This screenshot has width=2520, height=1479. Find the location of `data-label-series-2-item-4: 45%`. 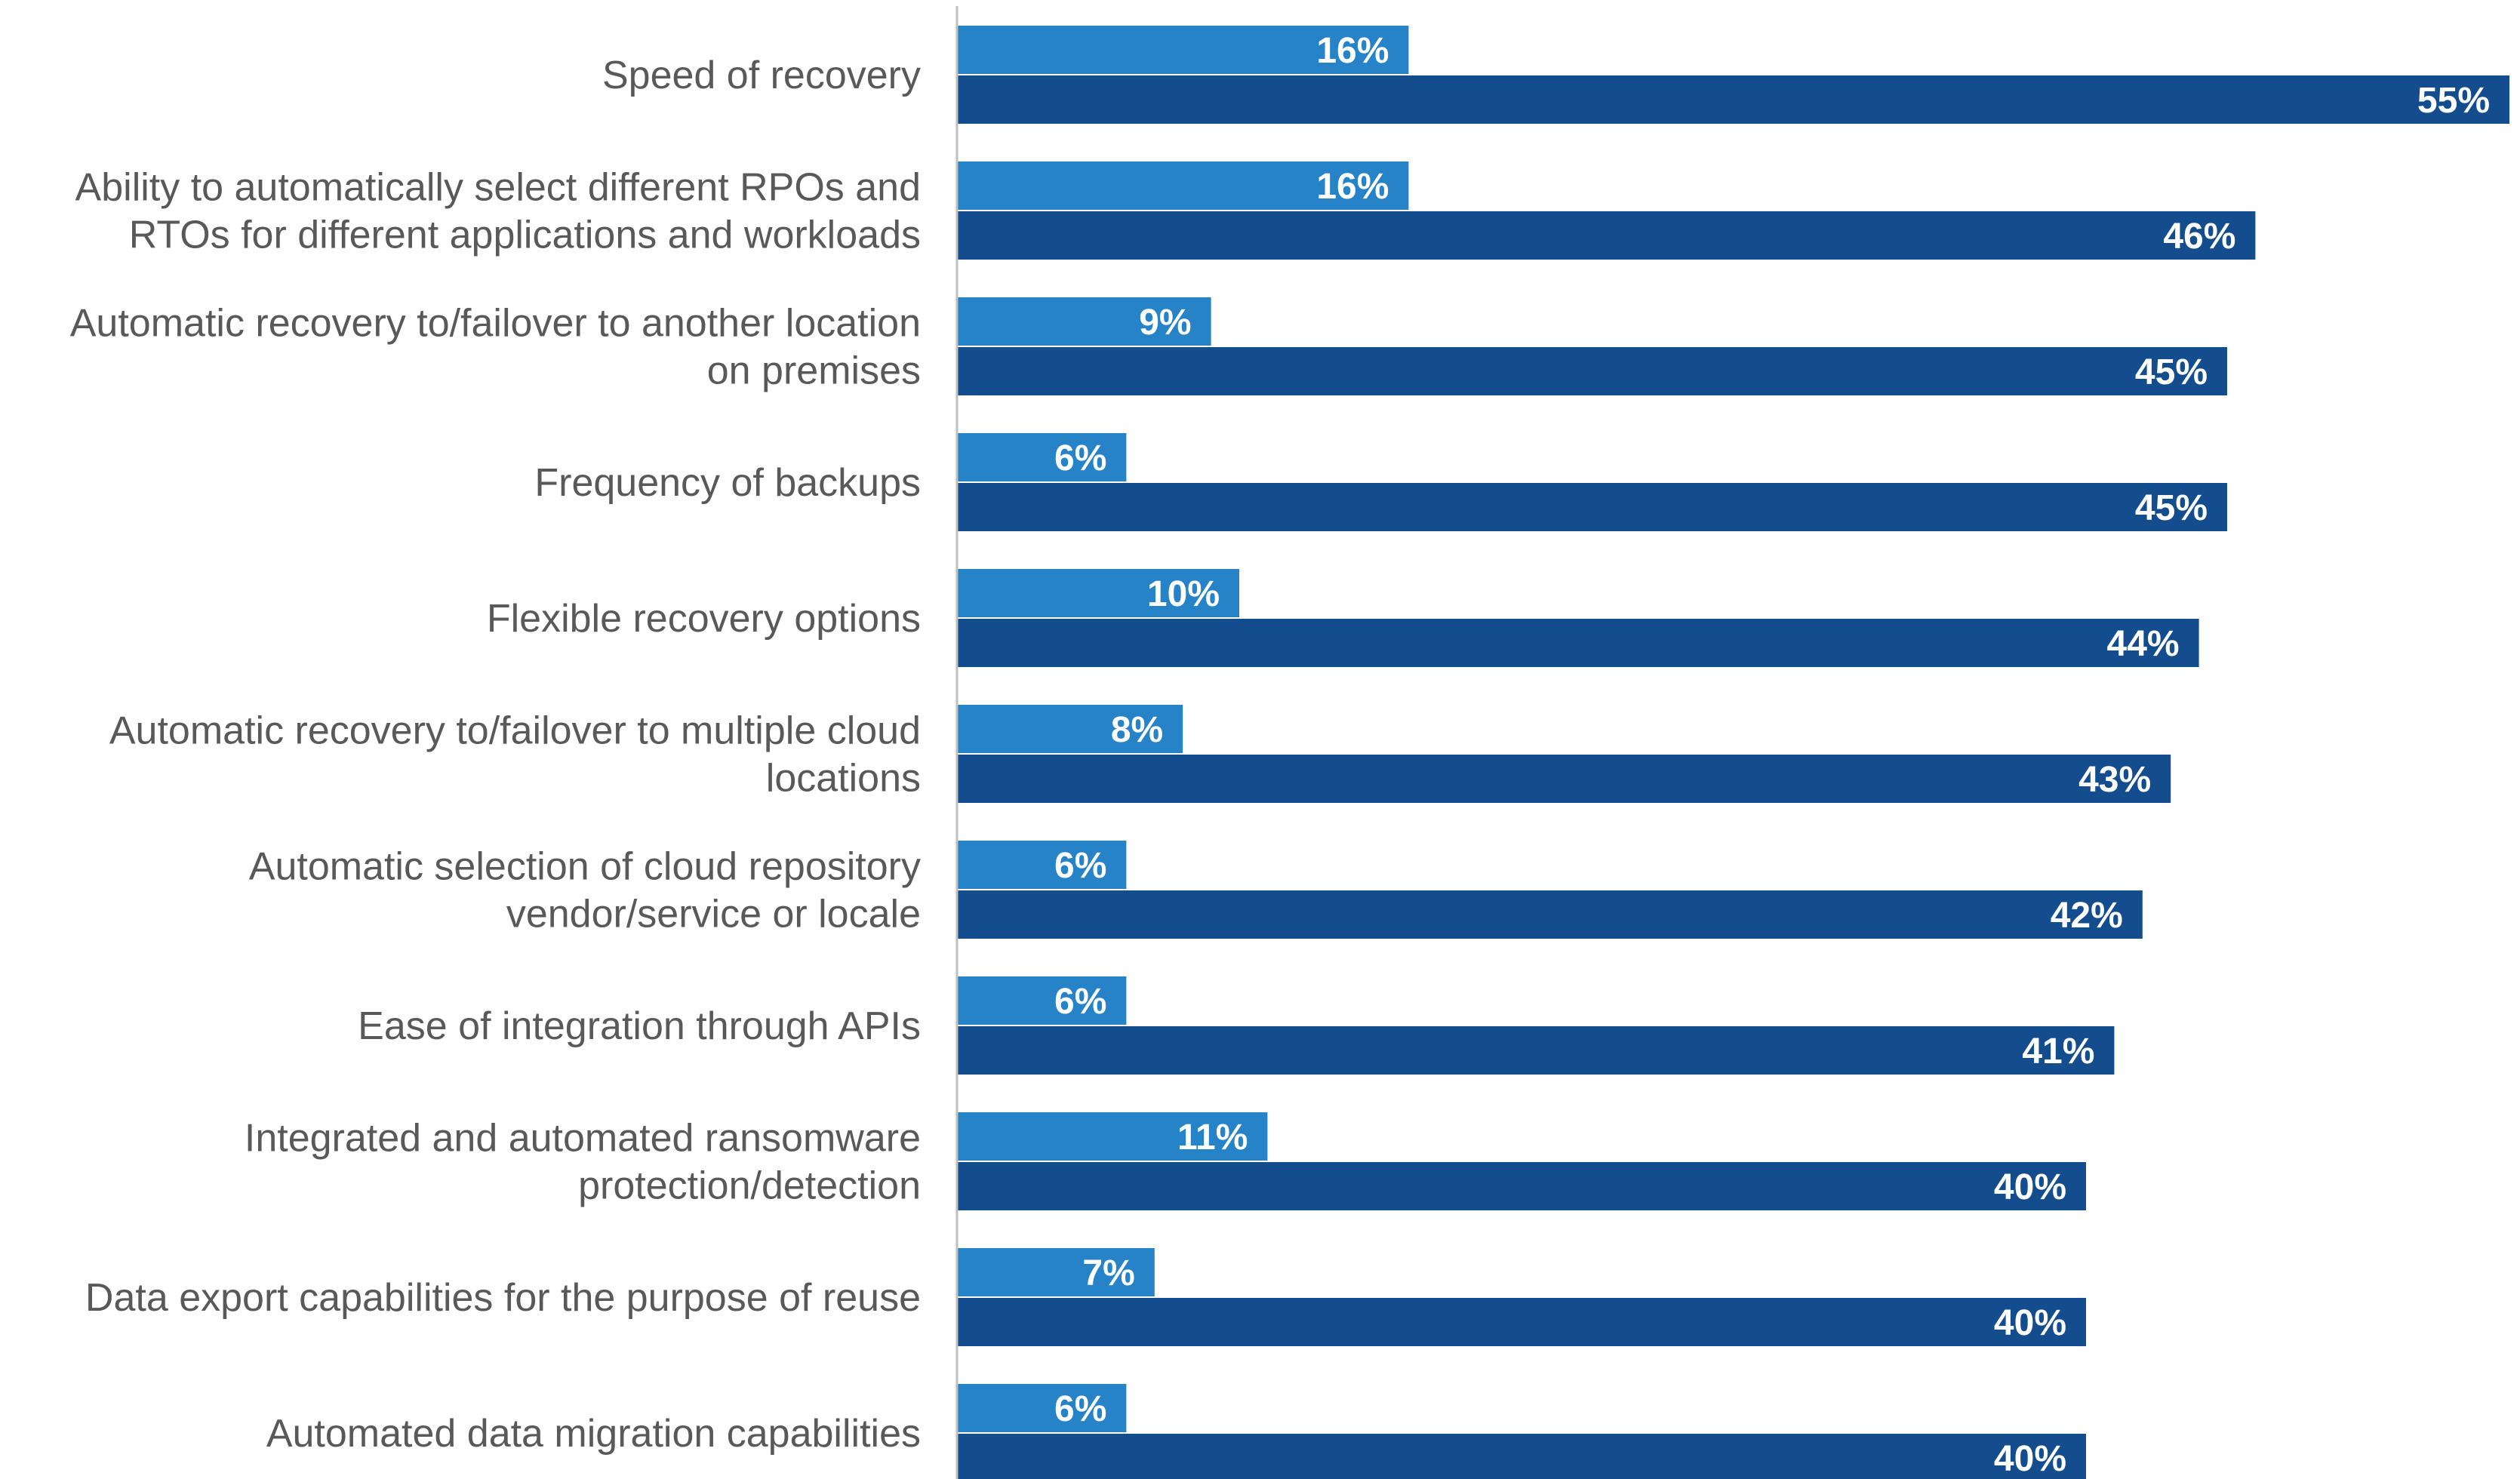

data-label-series-2-item-4: 45% is located at coordinates (2171, 508).